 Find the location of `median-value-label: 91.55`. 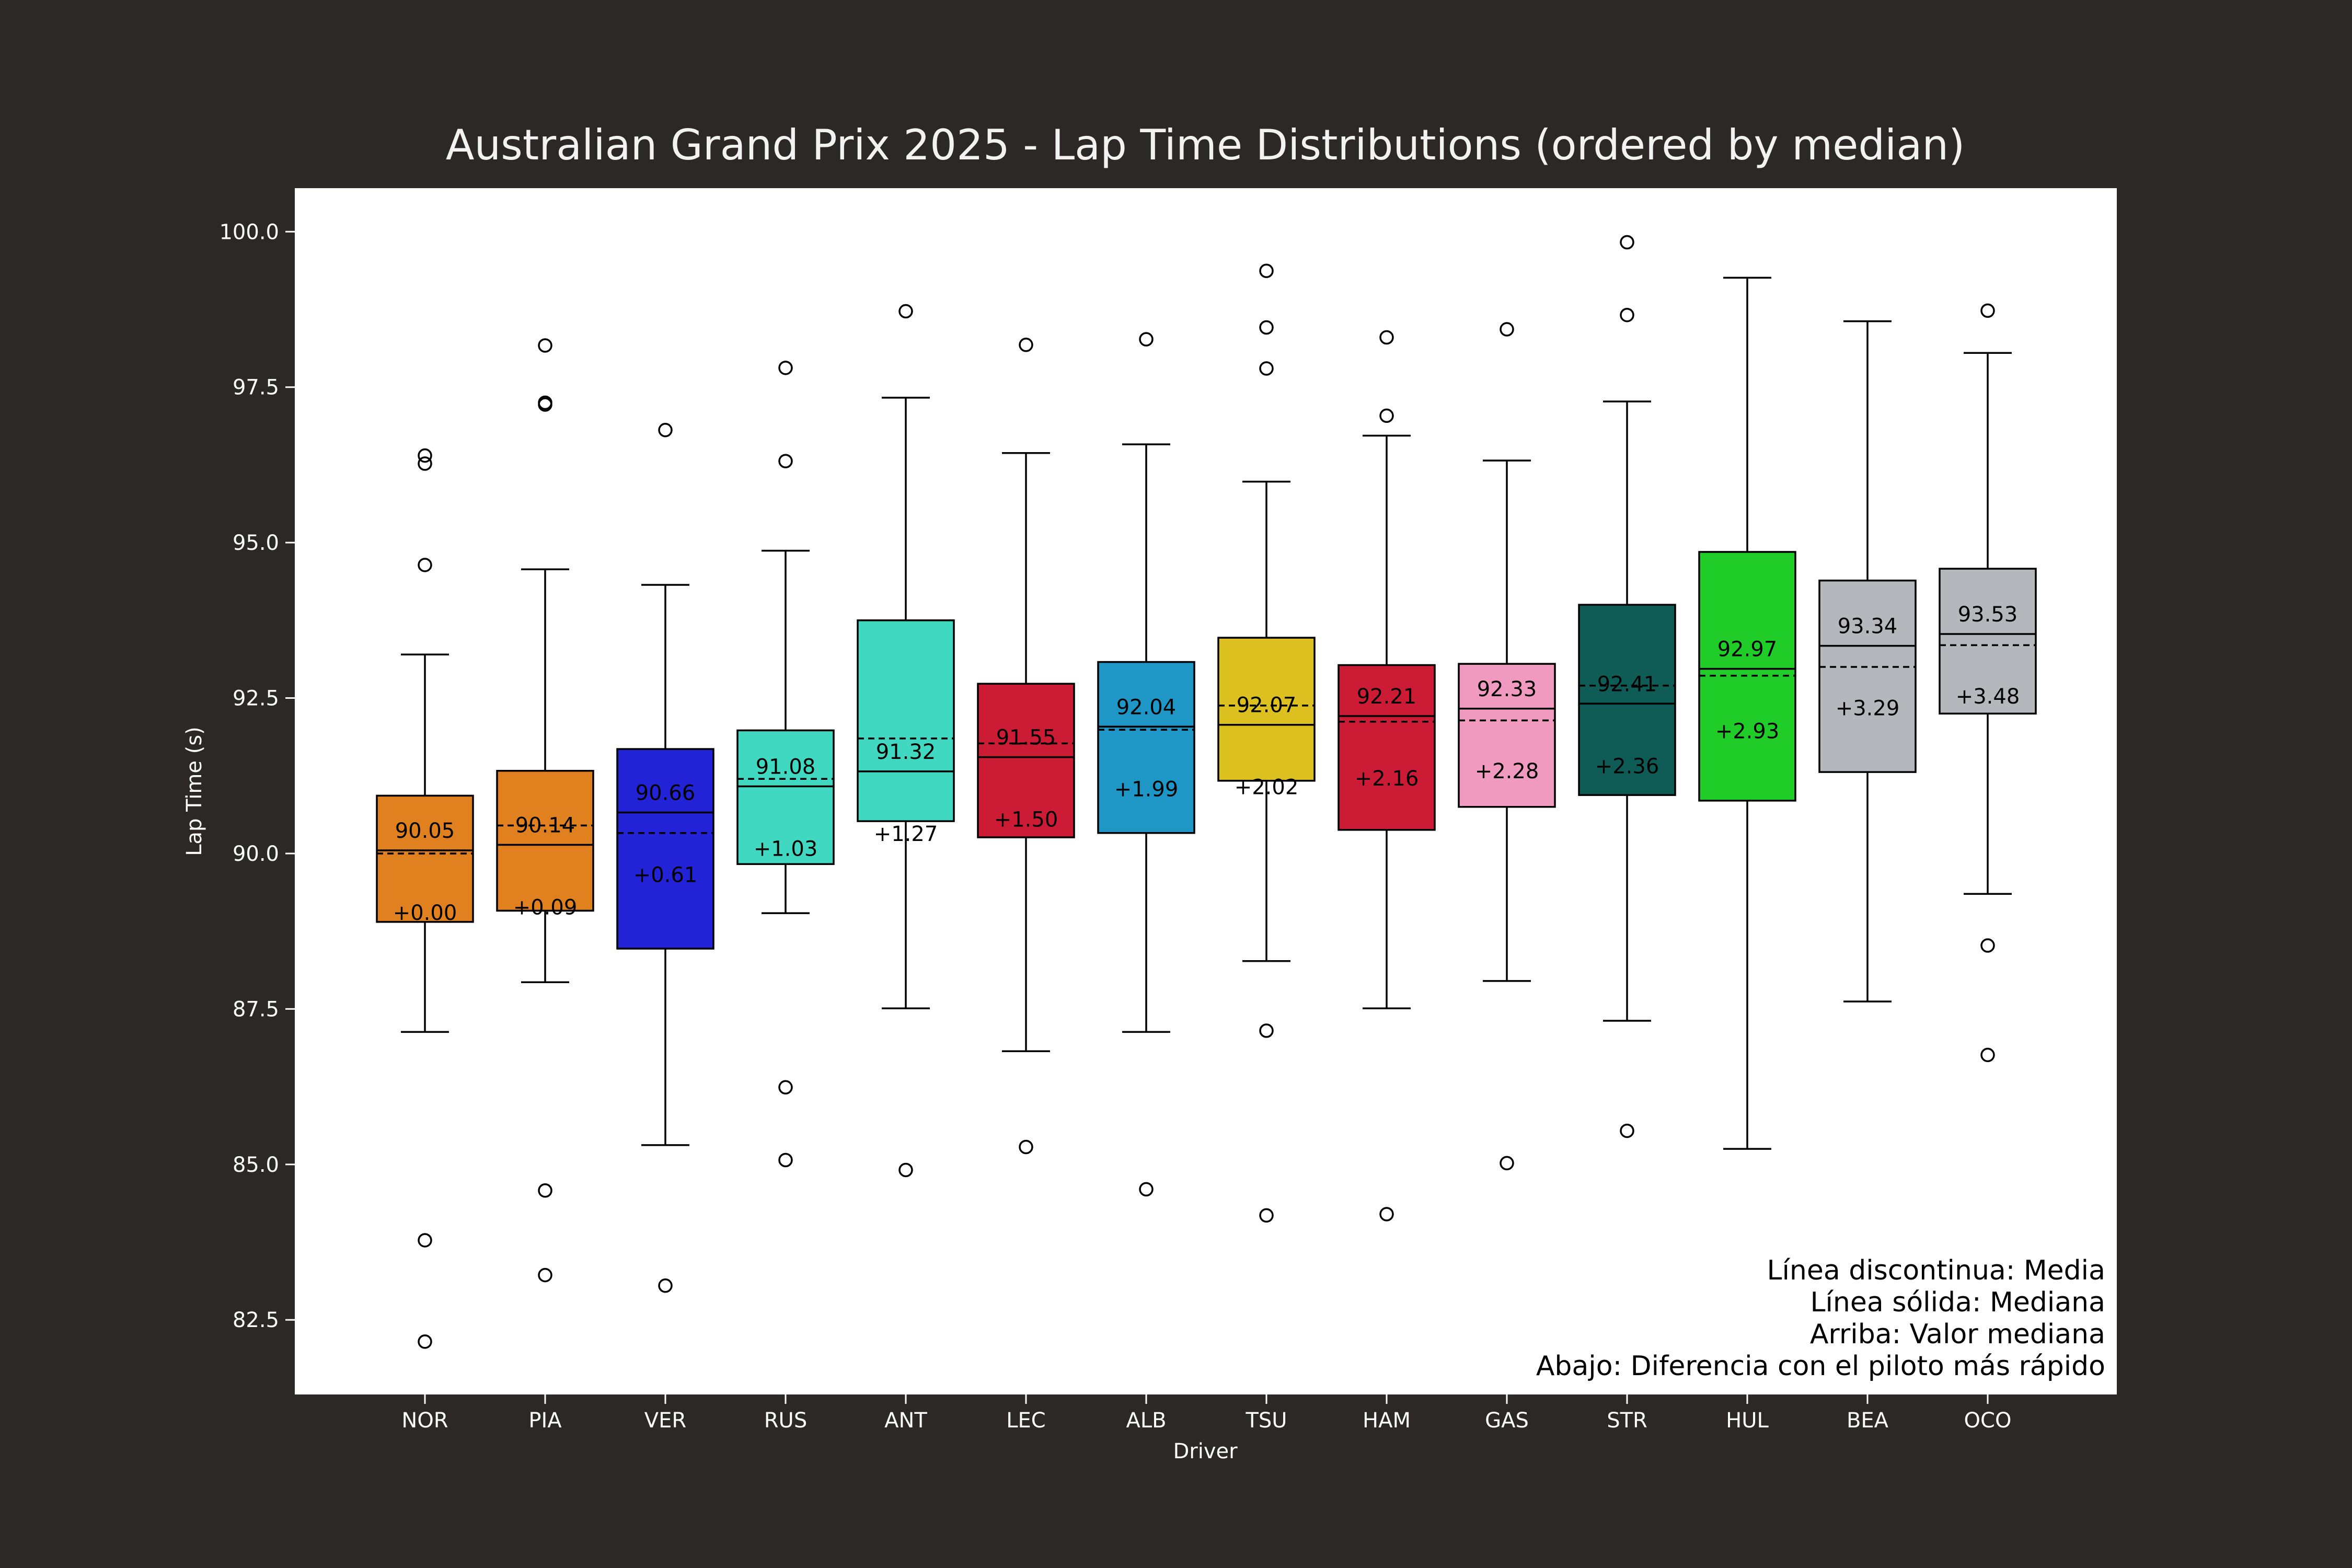

median-value-label: 91.55 is located at coordinates (1026, 738).